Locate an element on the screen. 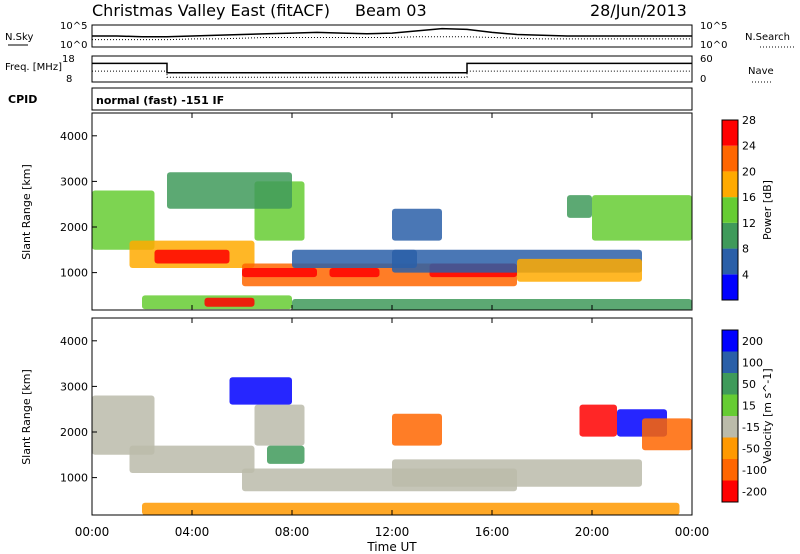 Image resolution: width=800 pixels, height=554 pixels. velocity-colorbar-tick: -50 is located at coordinates (751, 448).